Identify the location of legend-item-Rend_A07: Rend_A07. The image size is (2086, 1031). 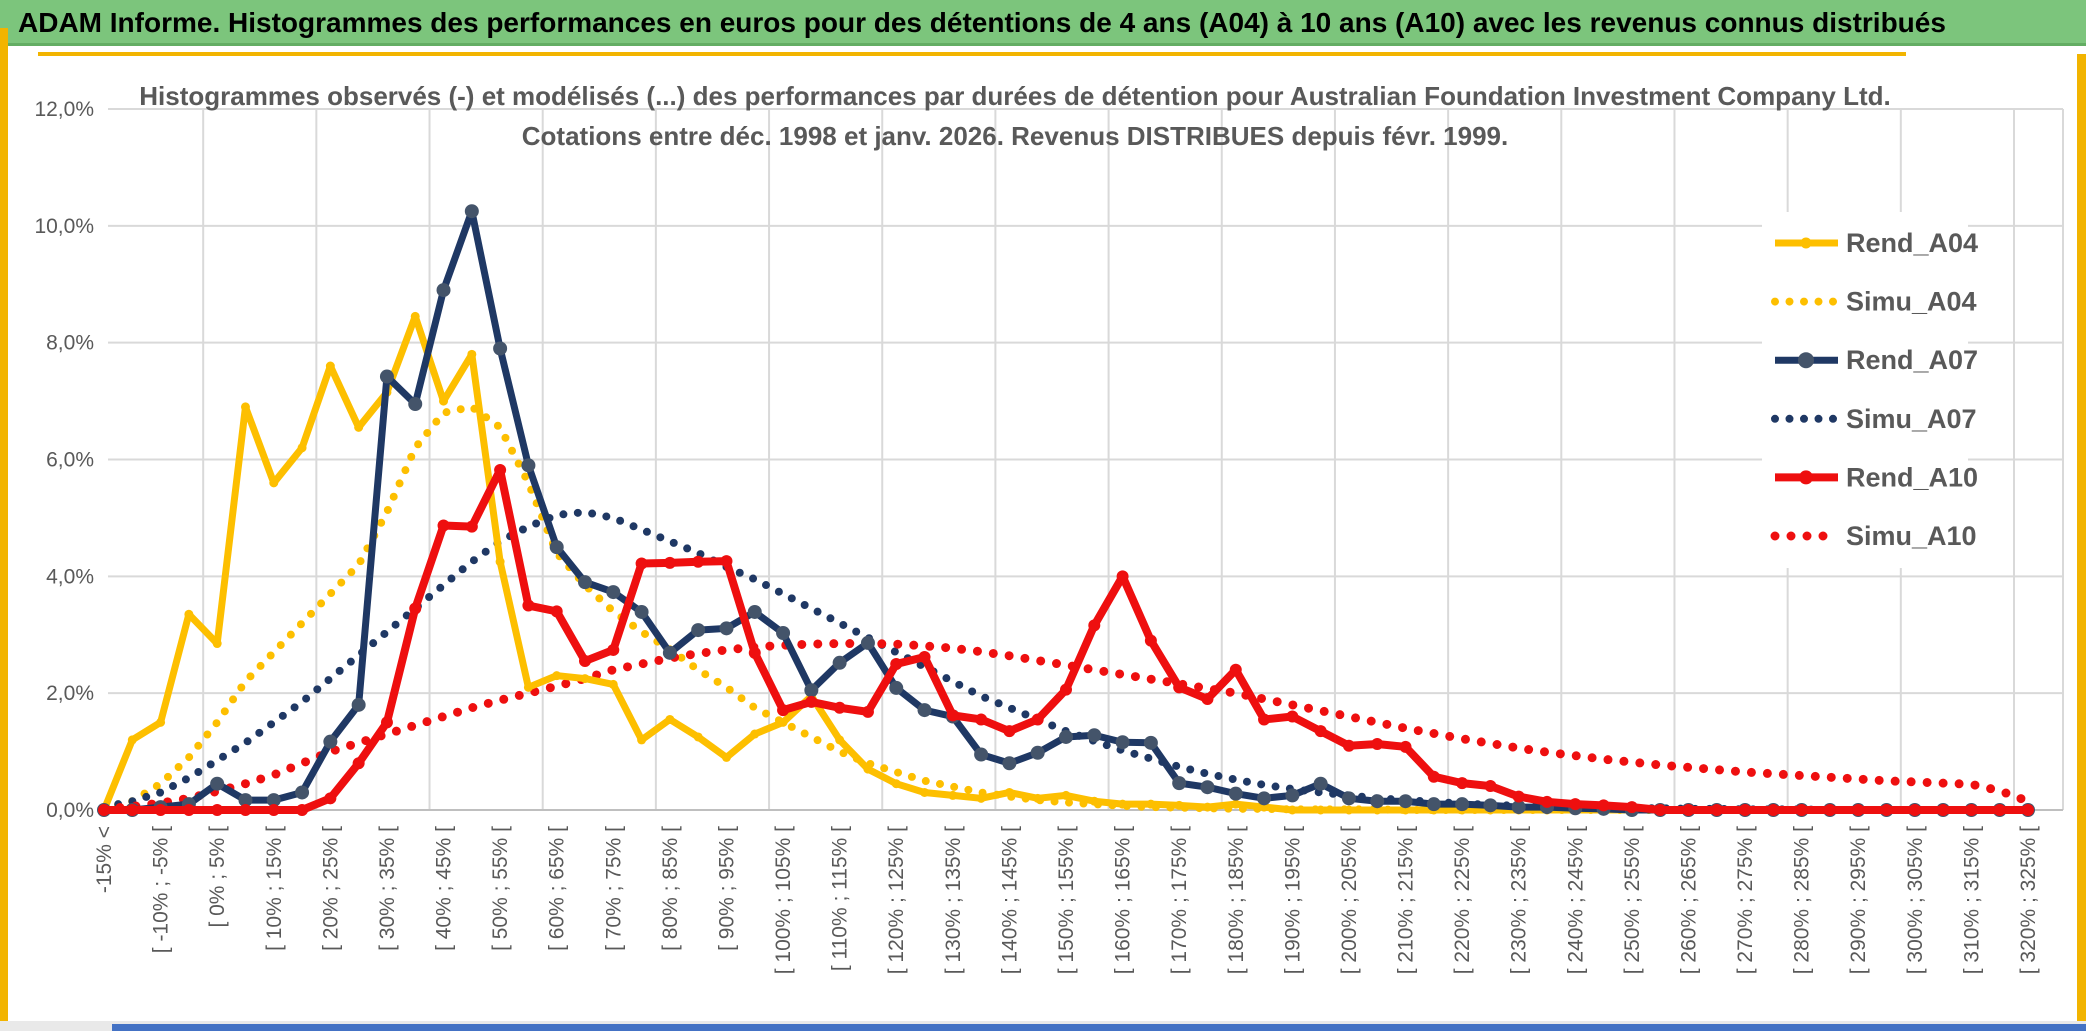
(1876, 360).